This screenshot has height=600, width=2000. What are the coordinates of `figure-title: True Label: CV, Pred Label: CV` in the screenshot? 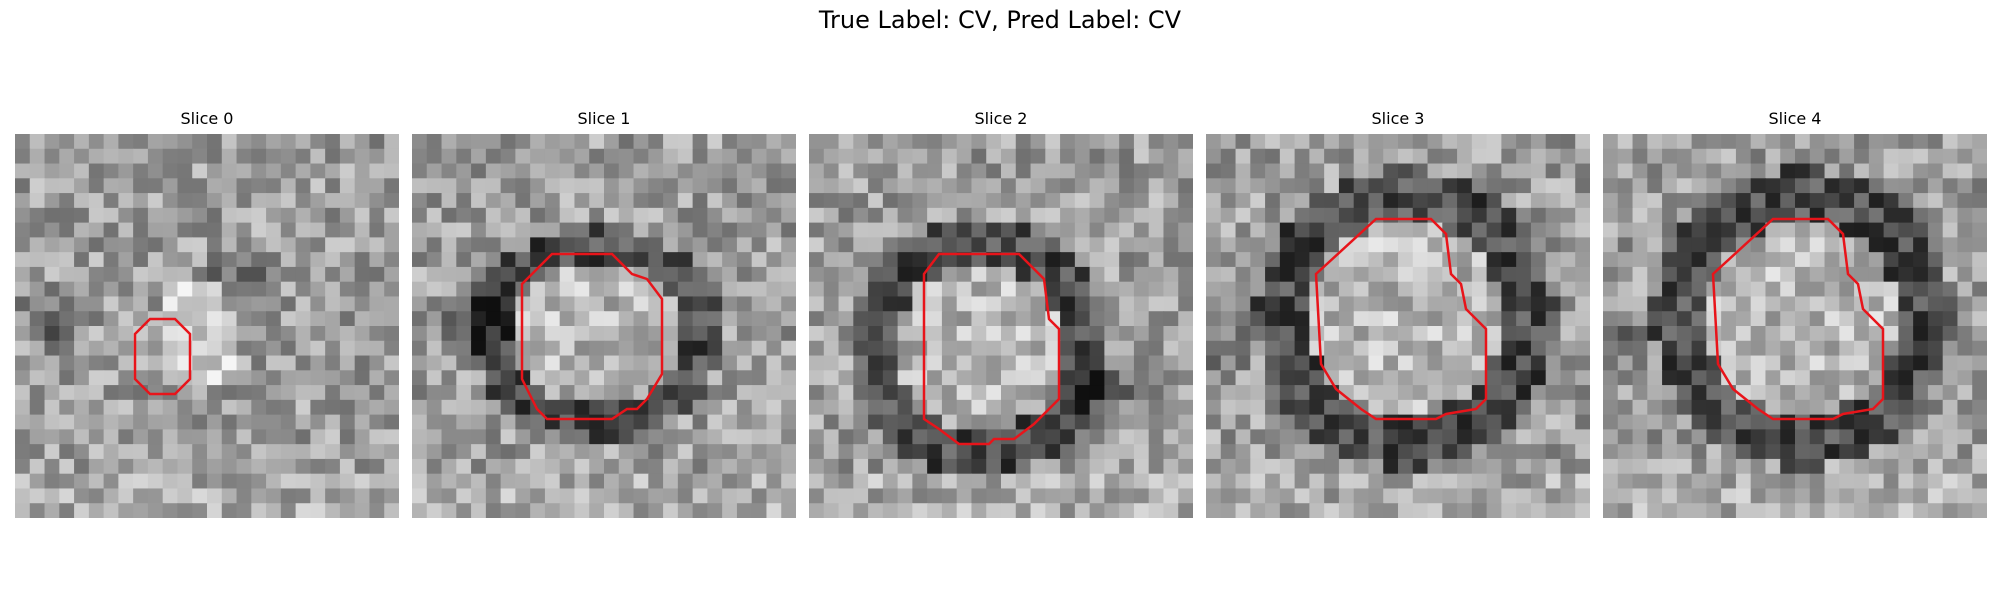 It's located at (1000, 20).